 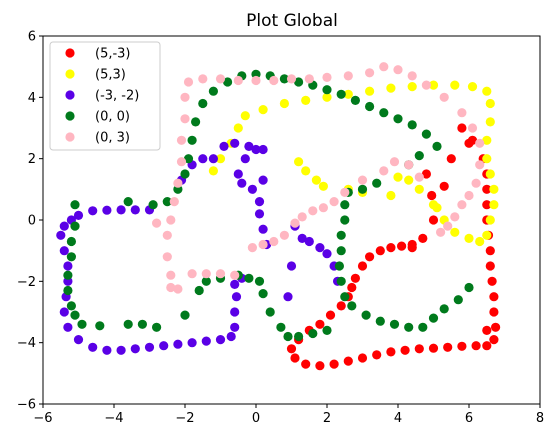 I want to click on y-tick-label: −6, so click(x=26, y=405).